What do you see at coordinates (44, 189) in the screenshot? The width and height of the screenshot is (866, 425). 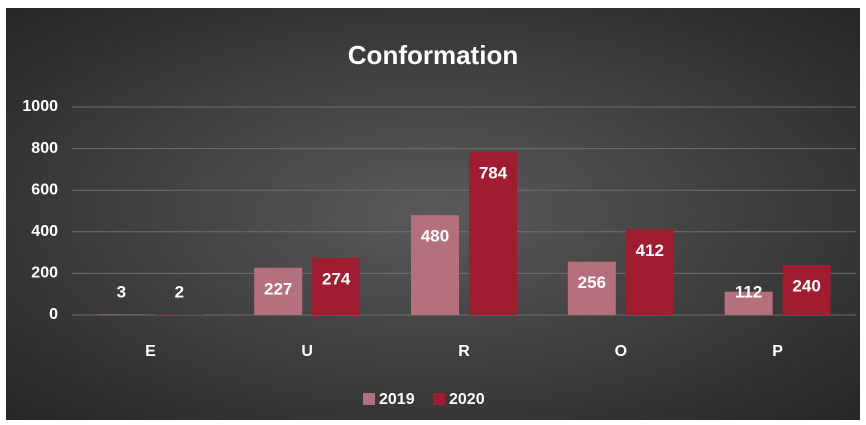 I see `y-tick-label: 600` at bounding box center [44, 189].